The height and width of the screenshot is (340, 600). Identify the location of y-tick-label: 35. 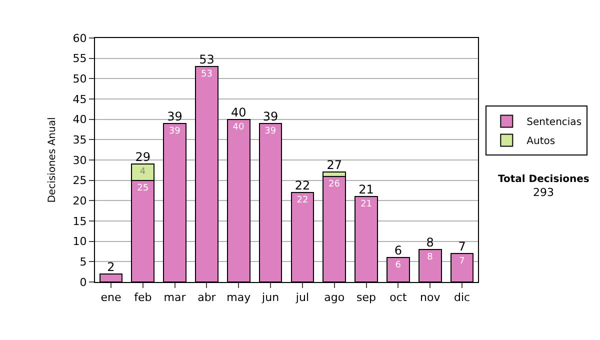
(79, 140).